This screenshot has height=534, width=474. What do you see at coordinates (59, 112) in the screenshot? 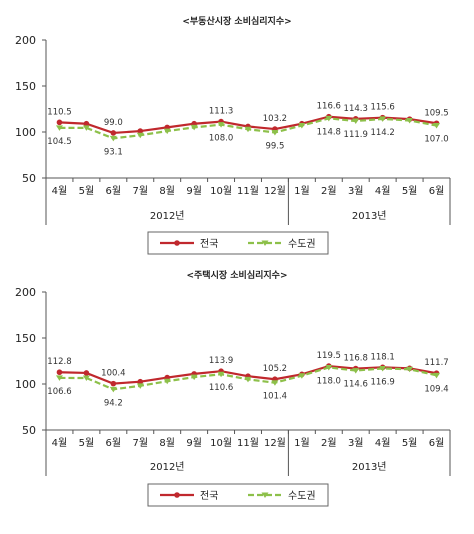
I see `data-label: 110.5` at bounding box center [59, 112].